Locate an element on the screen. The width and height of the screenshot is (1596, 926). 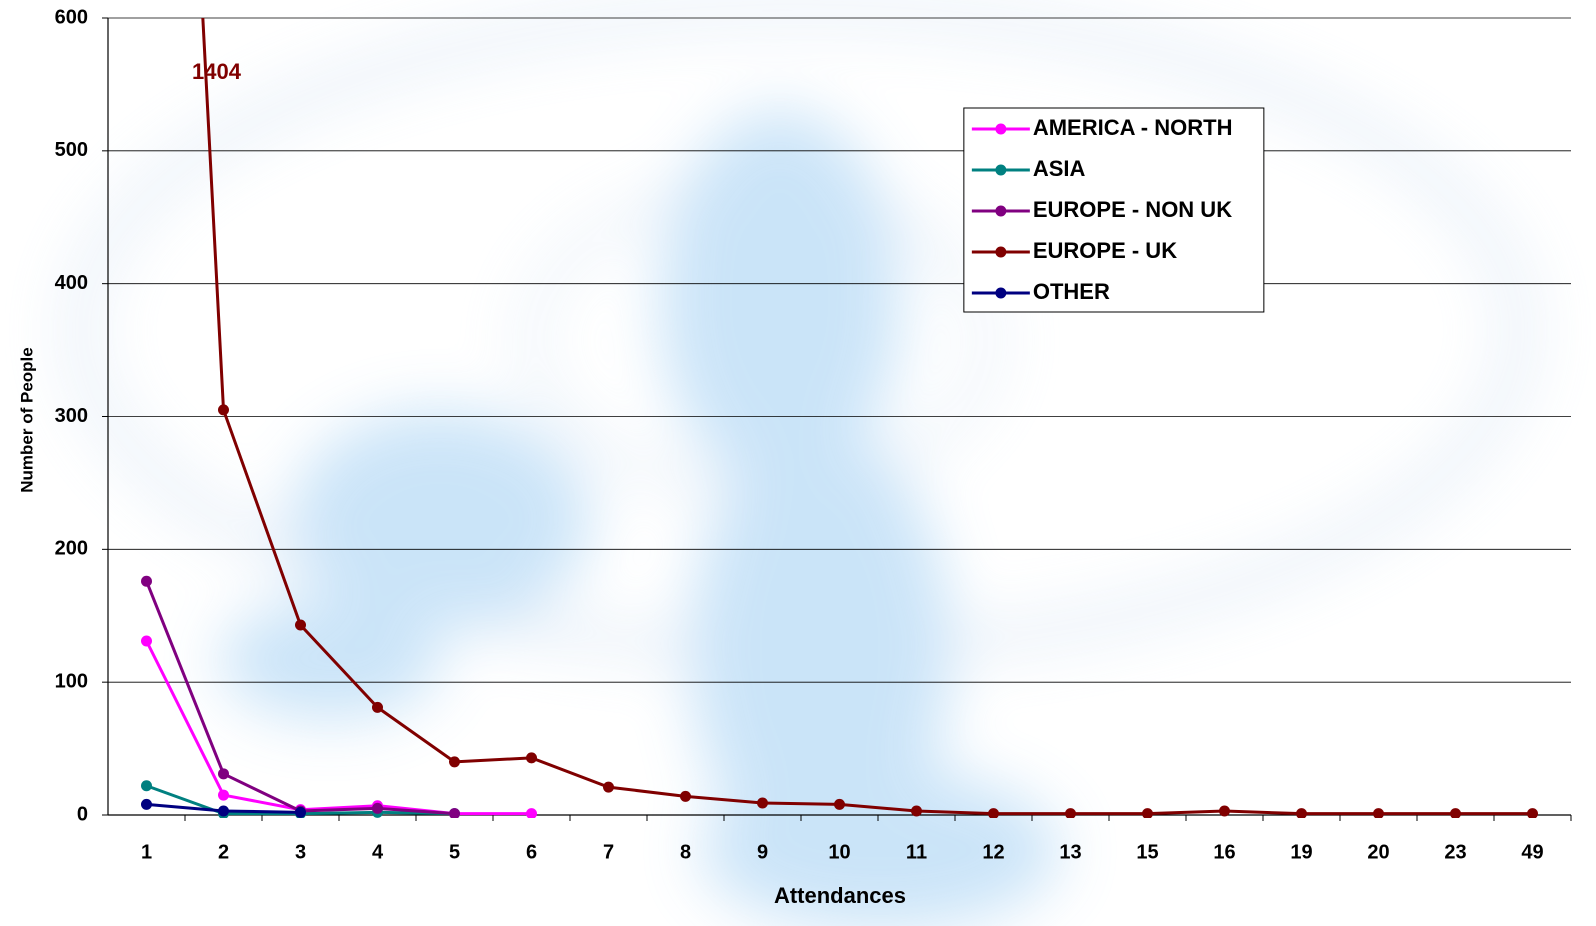
x-tick-label: 5 is located at coordinates (454, 852).